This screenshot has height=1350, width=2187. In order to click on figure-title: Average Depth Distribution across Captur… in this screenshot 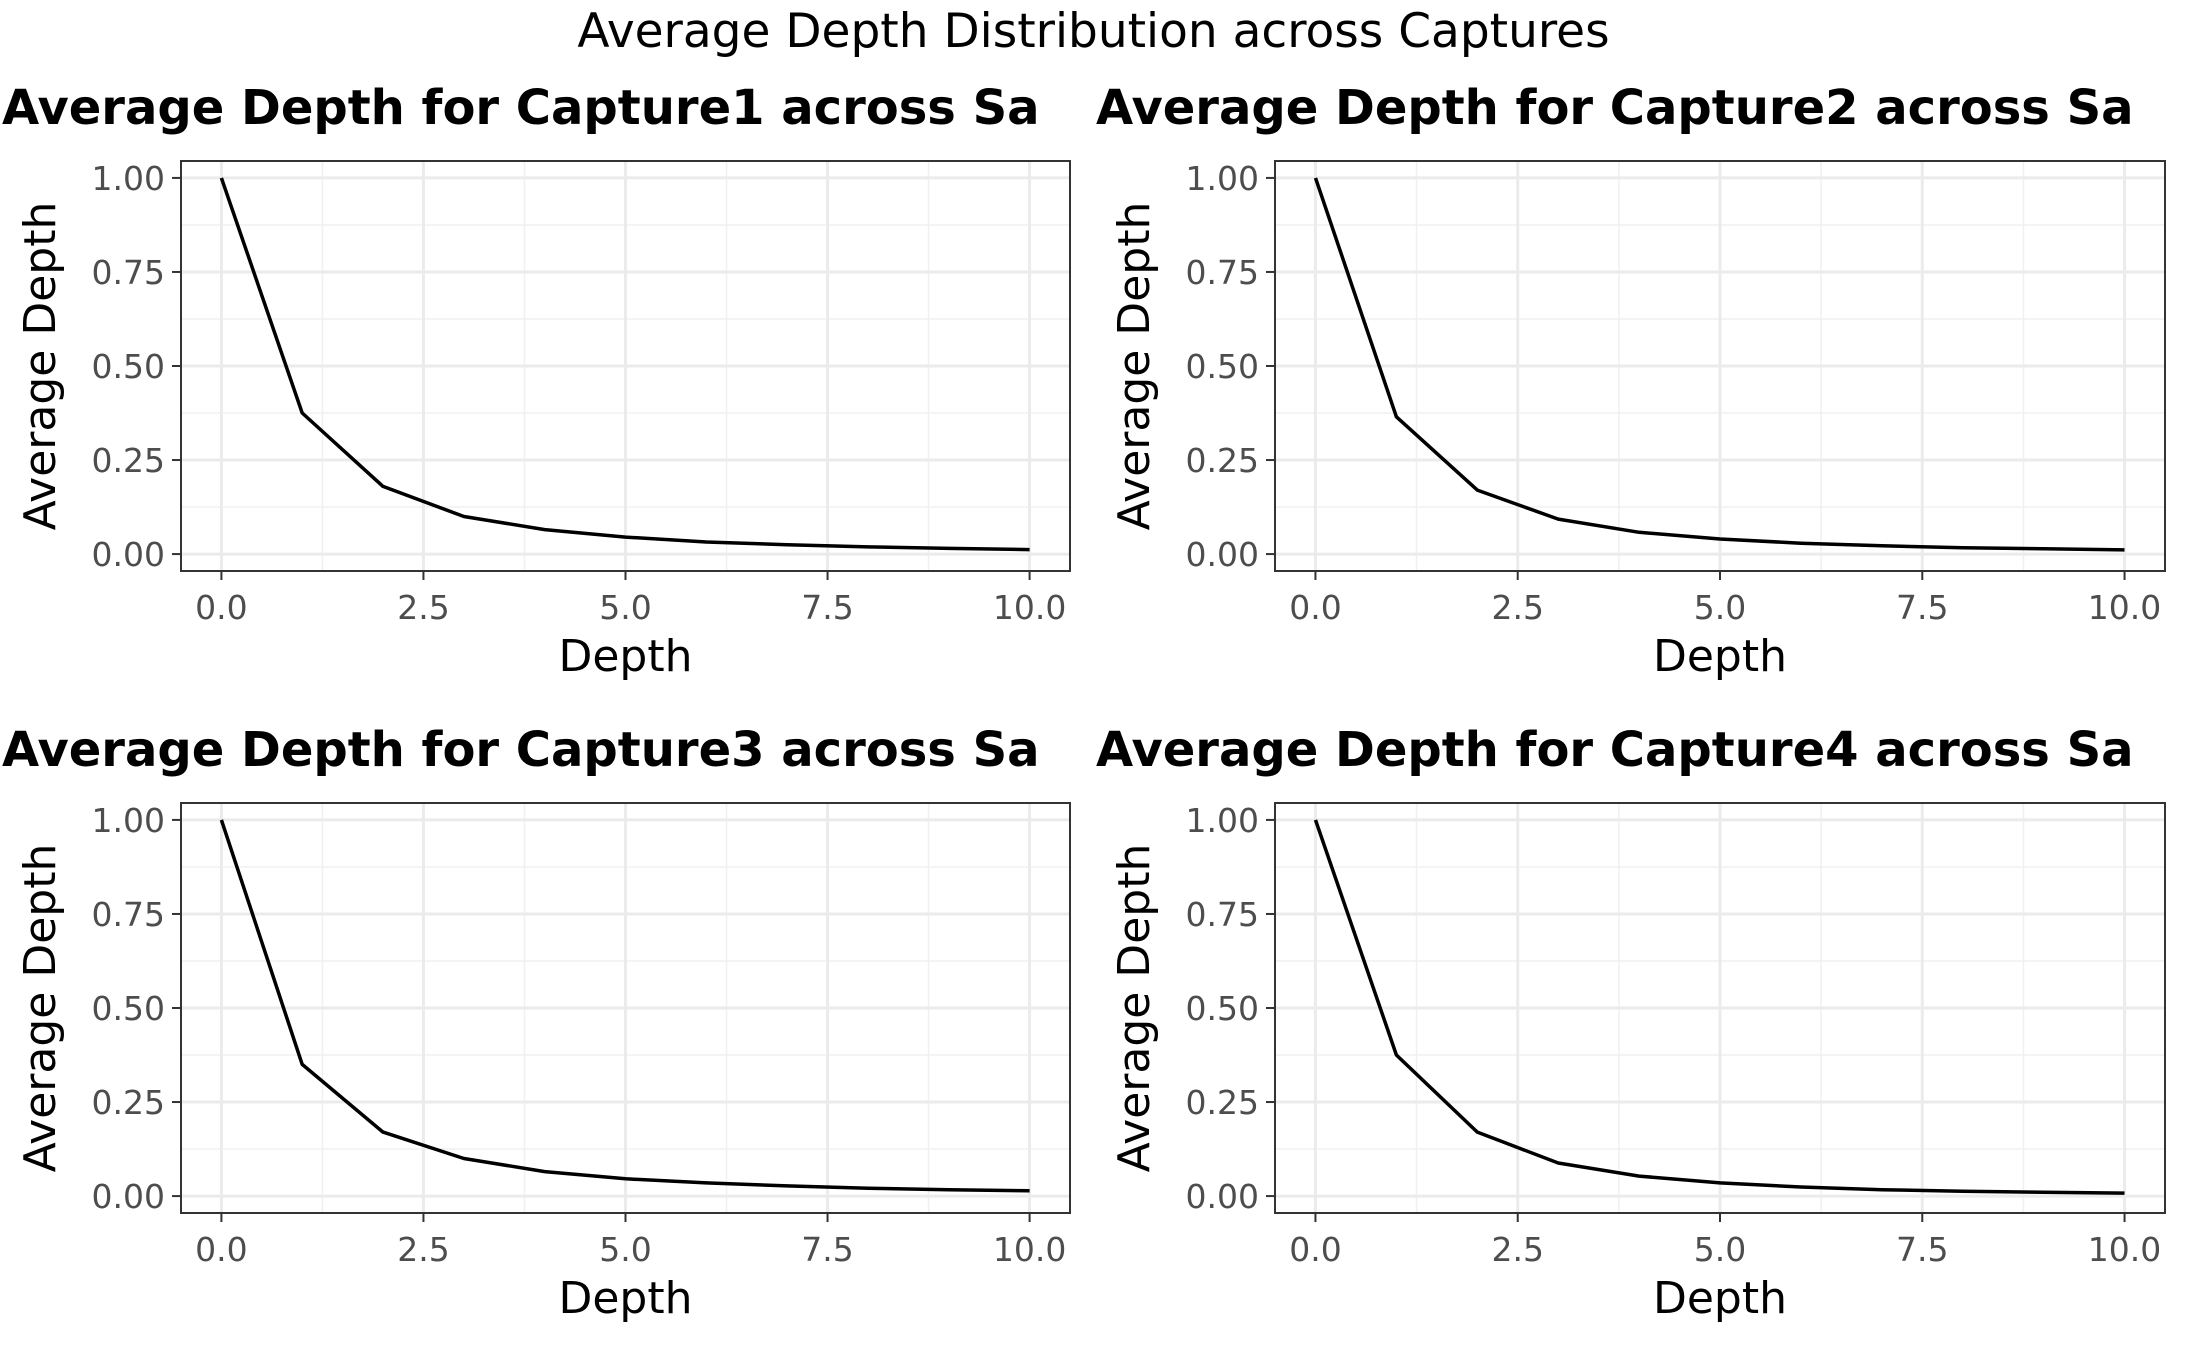, I will do `click(1093, 31)`.